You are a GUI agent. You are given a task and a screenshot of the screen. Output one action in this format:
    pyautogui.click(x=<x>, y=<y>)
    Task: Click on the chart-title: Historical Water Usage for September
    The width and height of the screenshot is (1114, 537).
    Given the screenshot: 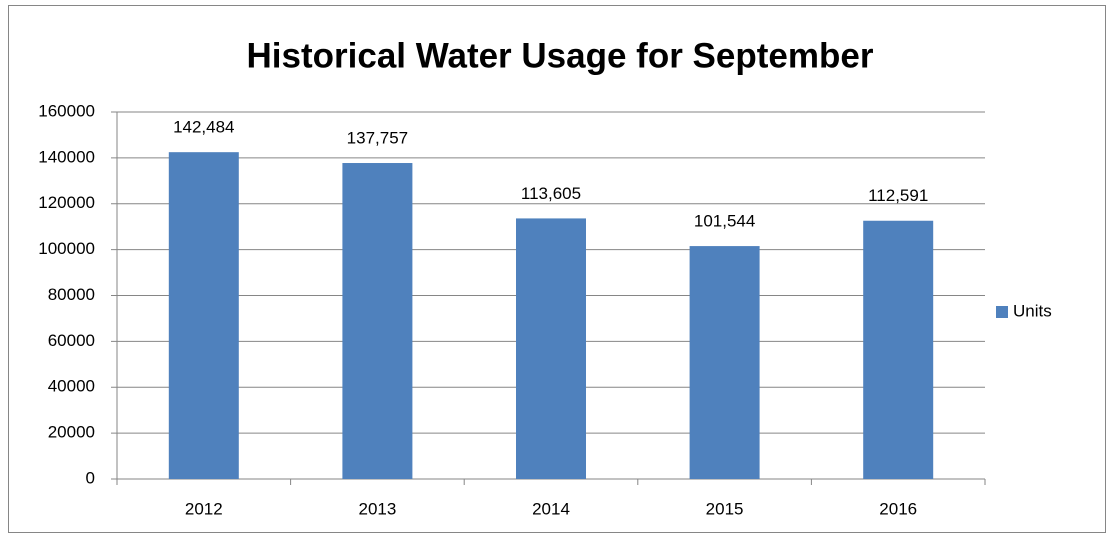 What is the action you would take?
    pyautogui.click(x=560, y=55)
    